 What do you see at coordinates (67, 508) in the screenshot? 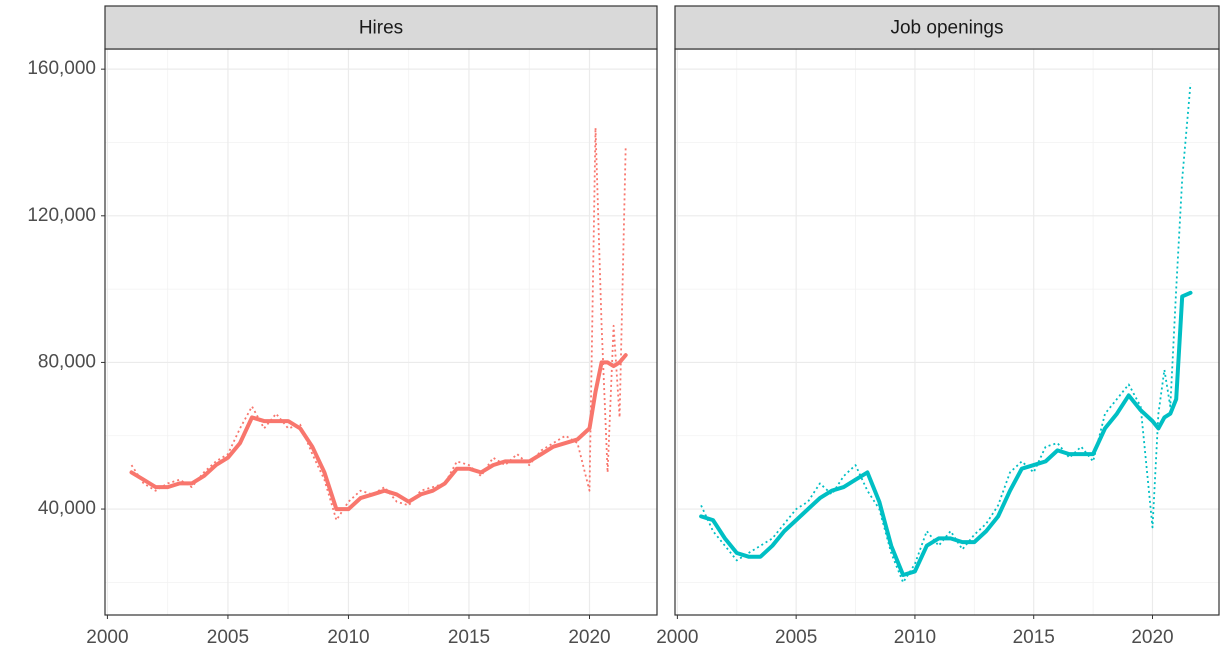
I see `y-tick-label: 40,000` at bounding box center [67, 508].